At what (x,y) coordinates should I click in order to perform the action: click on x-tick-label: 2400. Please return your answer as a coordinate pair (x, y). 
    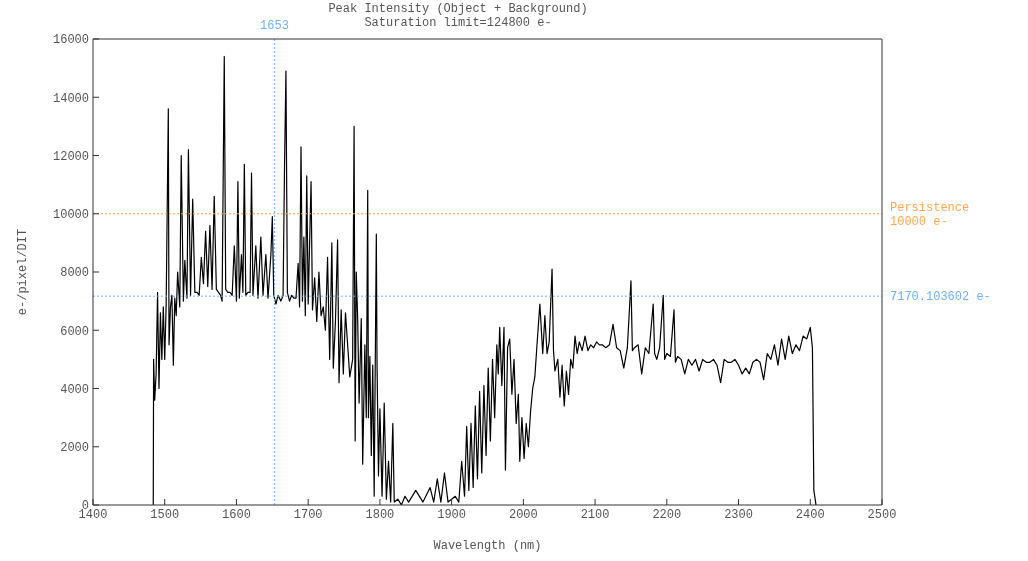
    Looking at the image, I should click on (810, 514).